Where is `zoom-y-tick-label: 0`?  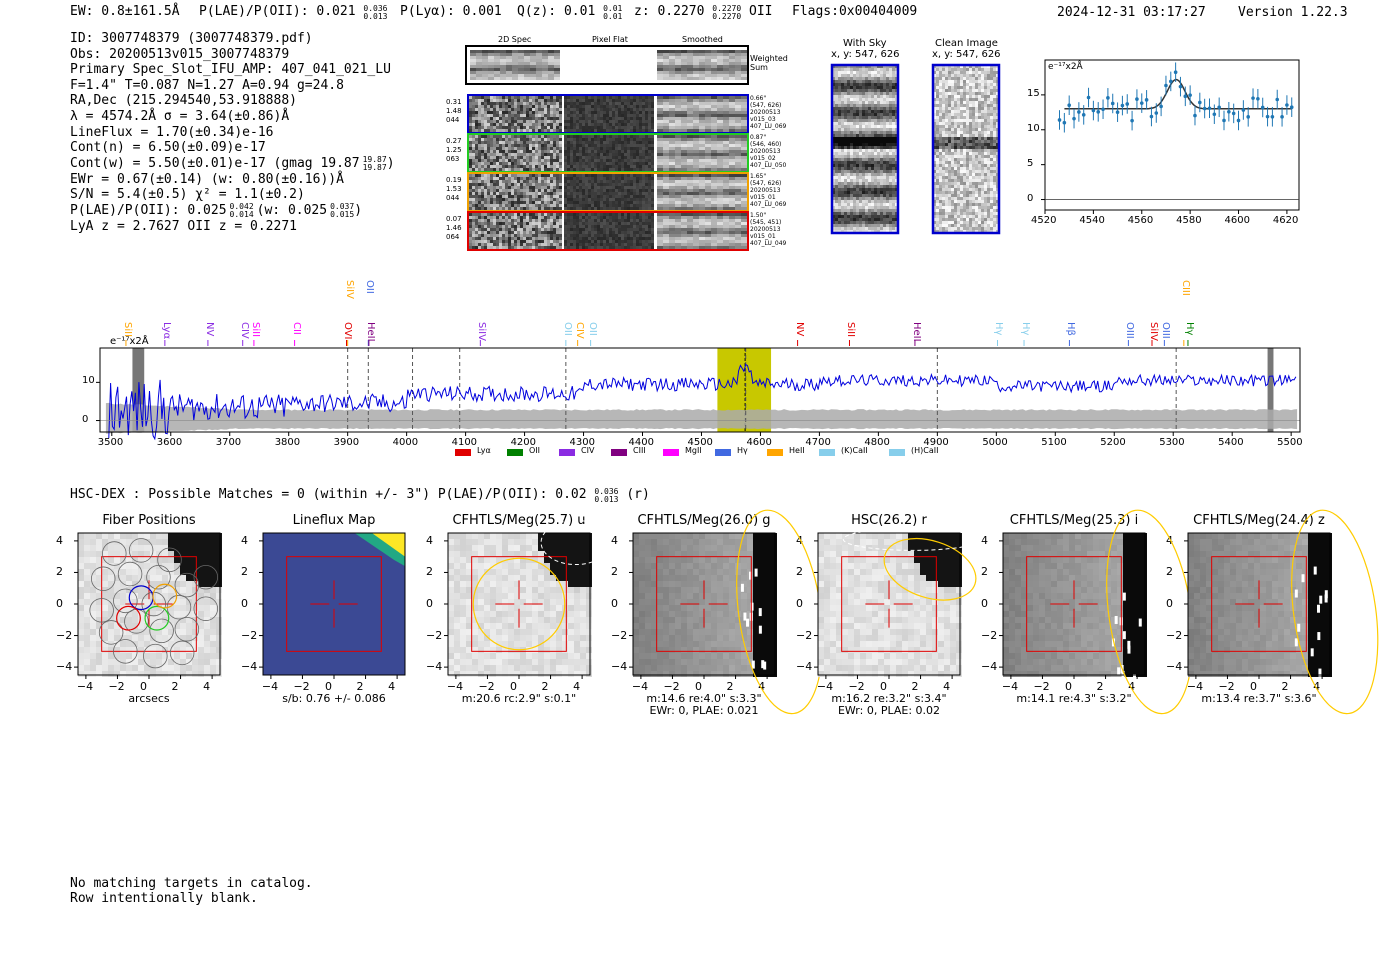 zoom-y-tick-label: 0 is located at coordinates (1030, 198).